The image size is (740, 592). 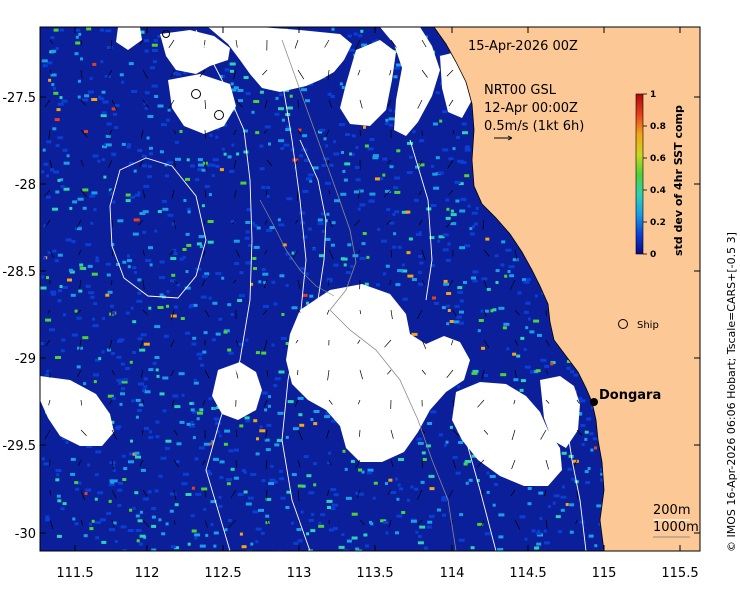 What do you see at coordinates (534, 126) in the screenshot?
I see `vector-scale-label: 0.5m/s (1kt 6h)` at bounding box center [534, 126].